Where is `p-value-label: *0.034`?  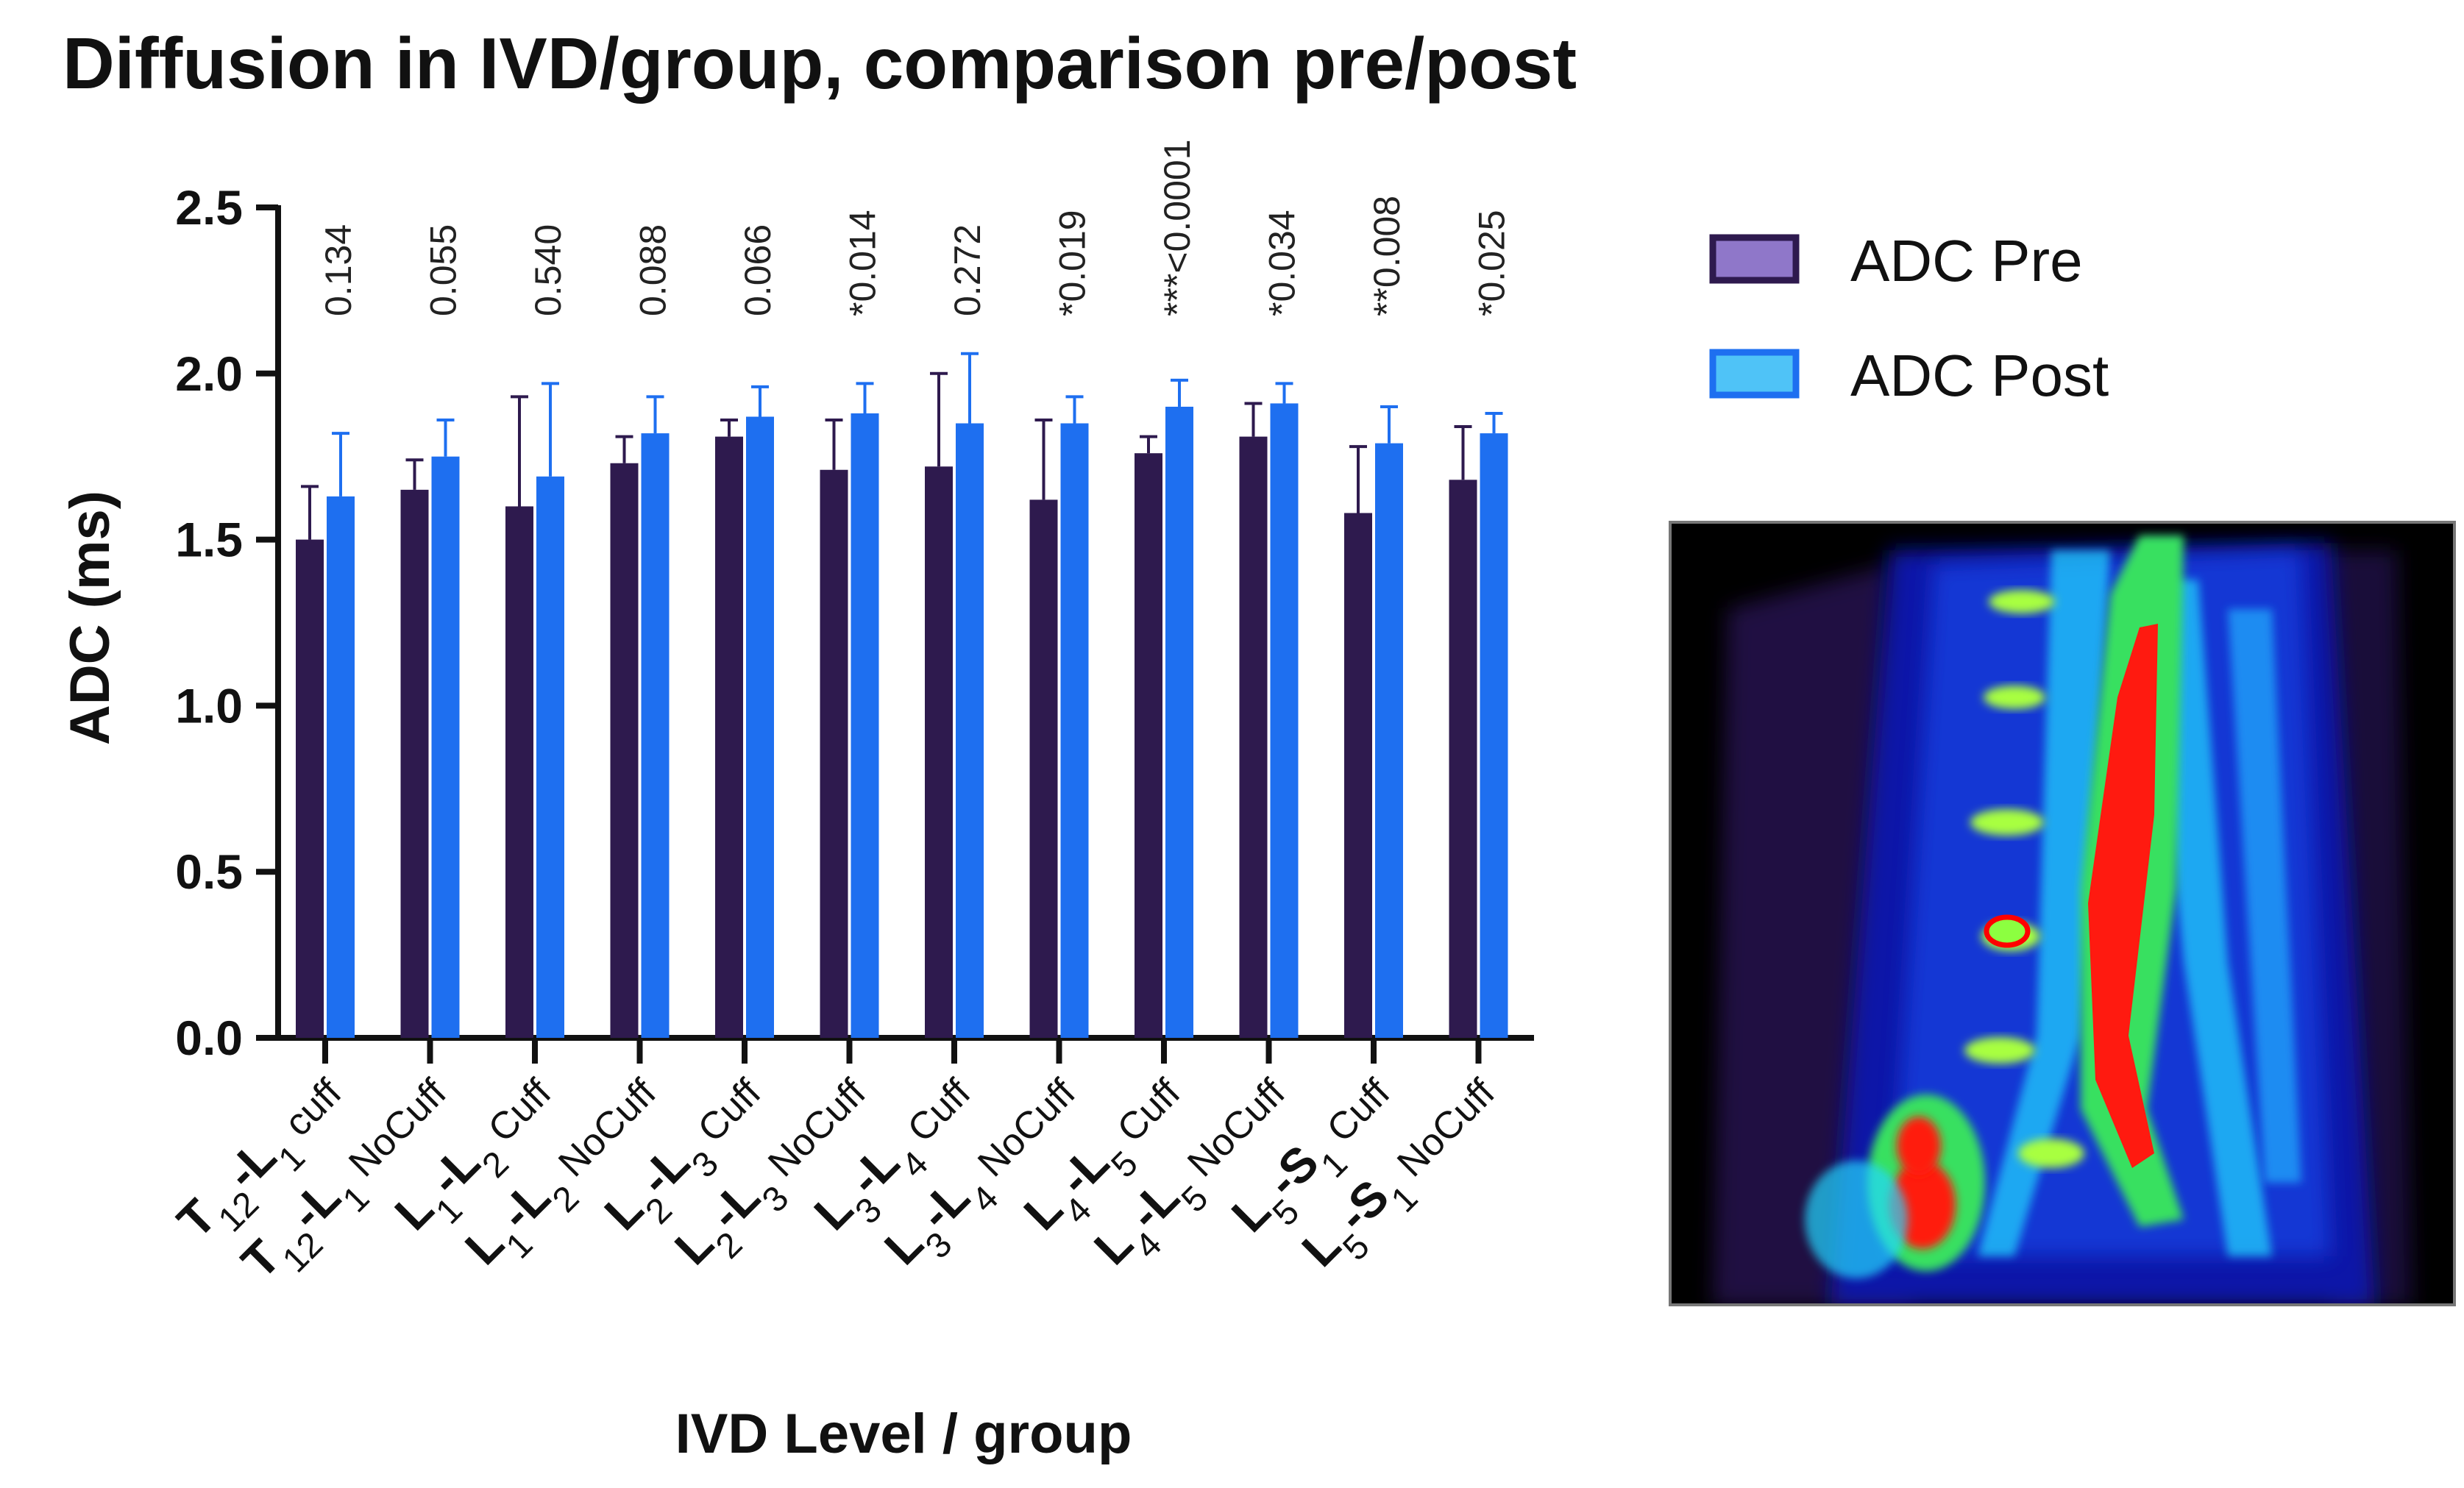 p-value-label: *0.034 is located at coordinates (1282, 263).